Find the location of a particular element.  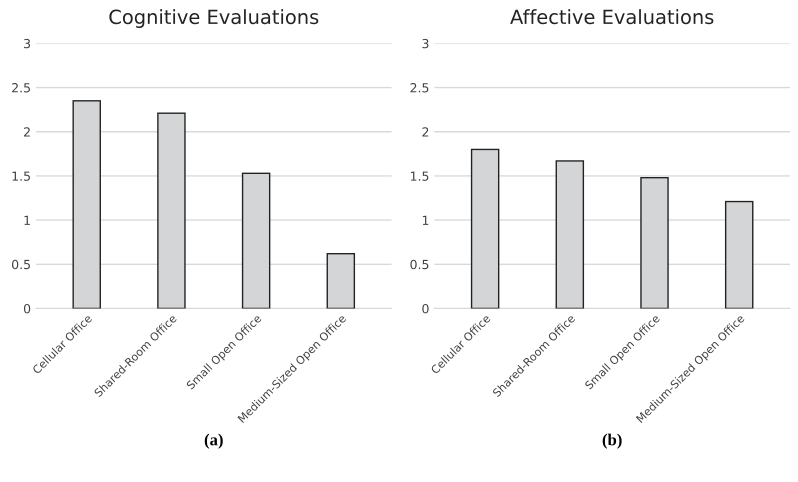

x-axis-title: (b) is located at coordinates (612, 441).